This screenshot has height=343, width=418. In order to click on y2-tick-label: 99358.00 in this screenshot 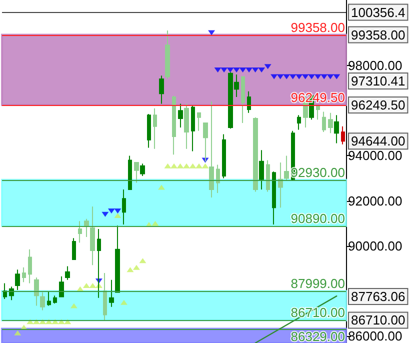, I will do `click(378, 34)`.